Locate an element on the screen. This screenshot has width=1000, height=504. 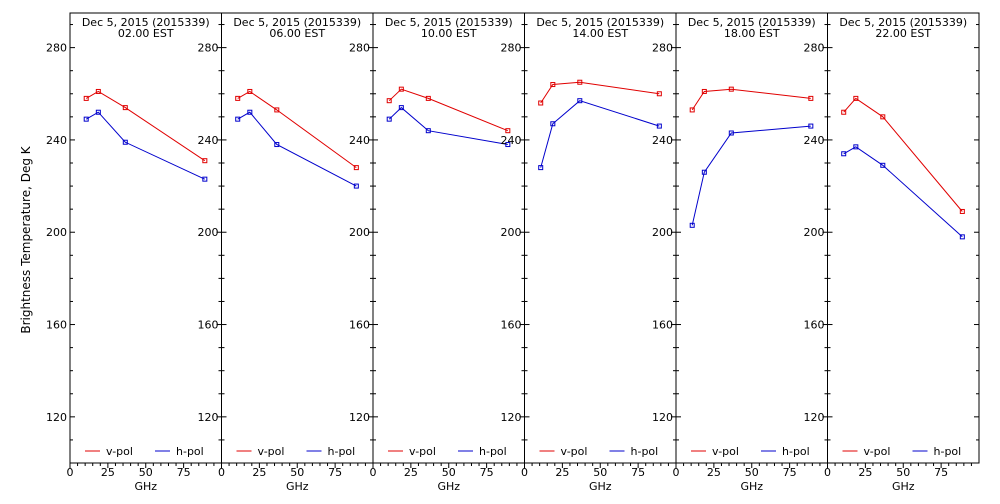
panel-subtitle: 14.00 EST is located at coordinates (600, 33).